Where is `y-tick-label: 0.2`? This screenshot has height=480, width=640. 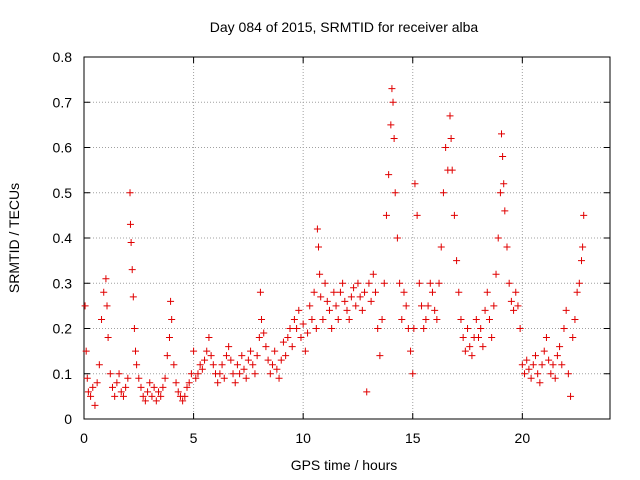 y-tick-label: 0.2 is located at coordinates (63, 329).